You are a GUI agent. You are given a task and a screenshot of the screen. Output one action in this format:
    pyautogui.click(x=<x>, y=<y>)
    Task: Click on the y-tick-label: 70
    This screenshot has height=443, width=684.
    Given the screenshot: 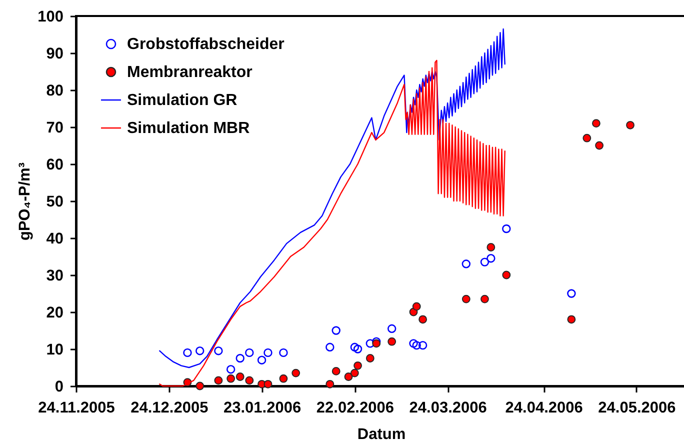 What is the action you would take?
    pyautogui.click(x=55, y=128)
    